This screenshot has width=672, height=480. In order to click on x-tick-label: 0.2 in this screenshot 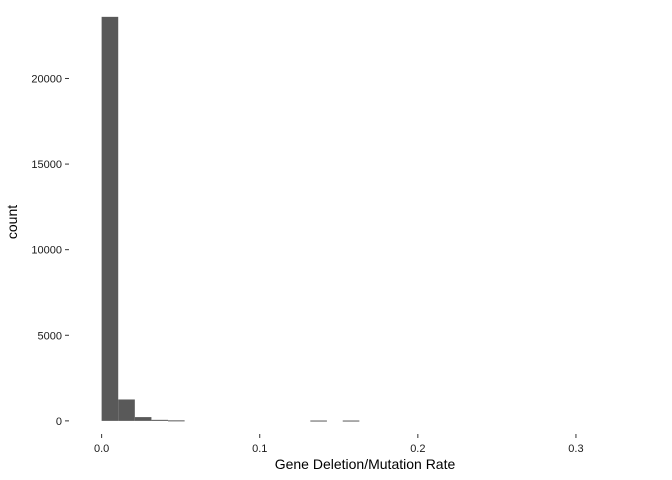, I will do `click(417, 449)`.